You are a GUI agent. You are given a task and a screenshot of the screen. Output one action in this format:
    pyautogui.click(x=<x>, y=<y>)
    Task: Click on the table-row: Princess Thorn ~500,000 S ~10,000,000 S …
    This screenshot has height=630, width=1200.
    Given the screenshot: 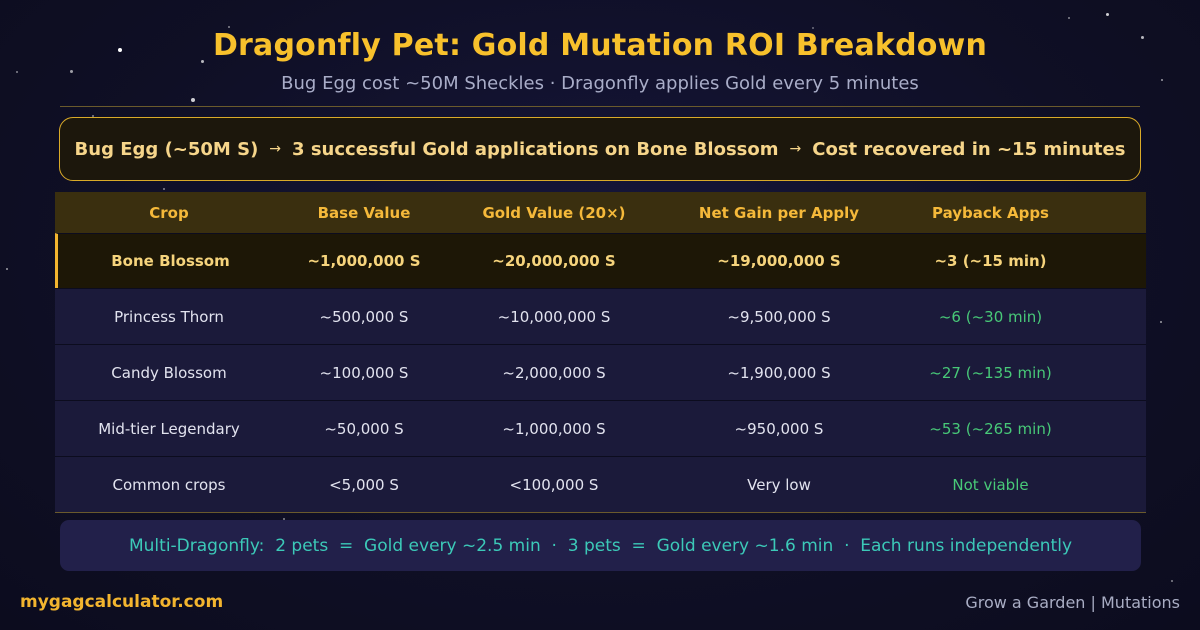 What is the action you would take?
    pyautogui.click(x=600, y=316)
    